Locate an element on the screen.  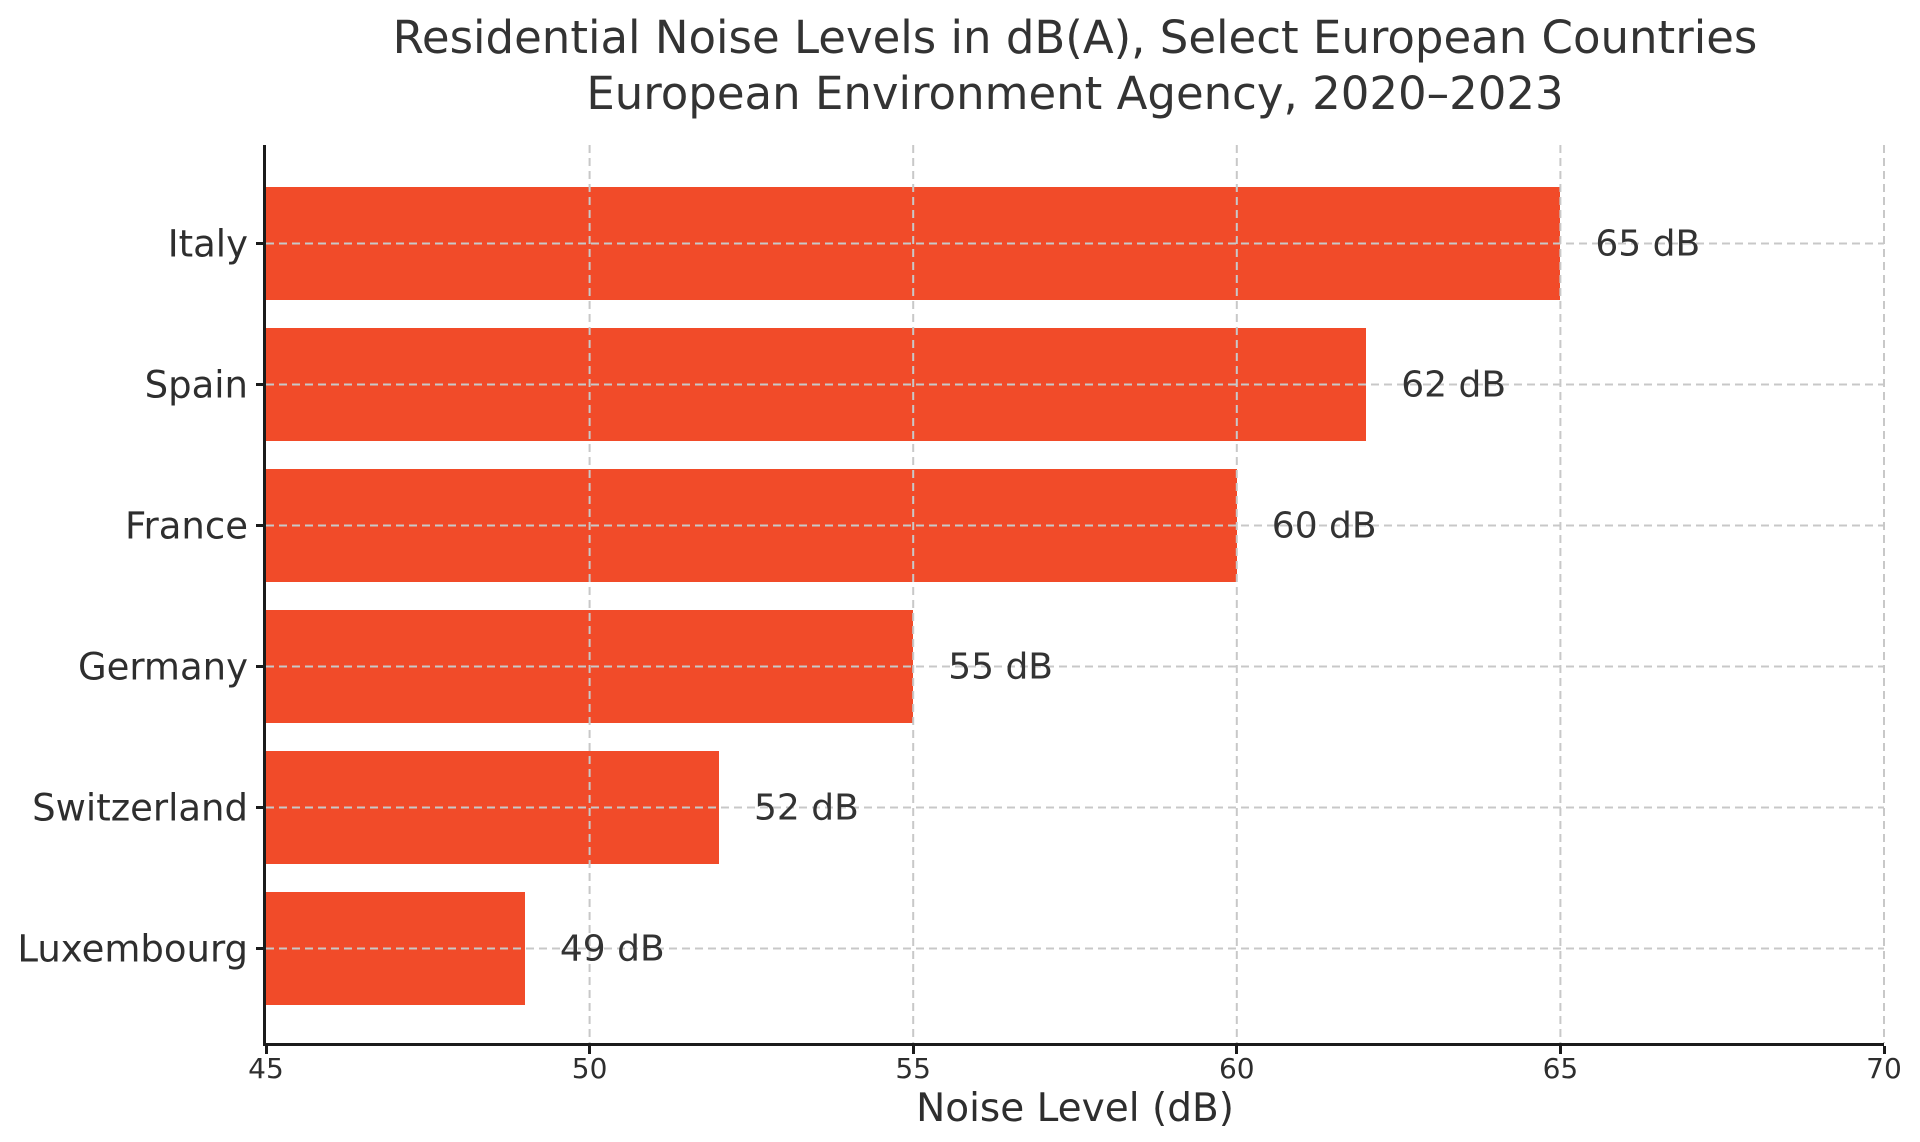
bar-value-label-switzerland: 52 dB is located at coordinates (806, 807).